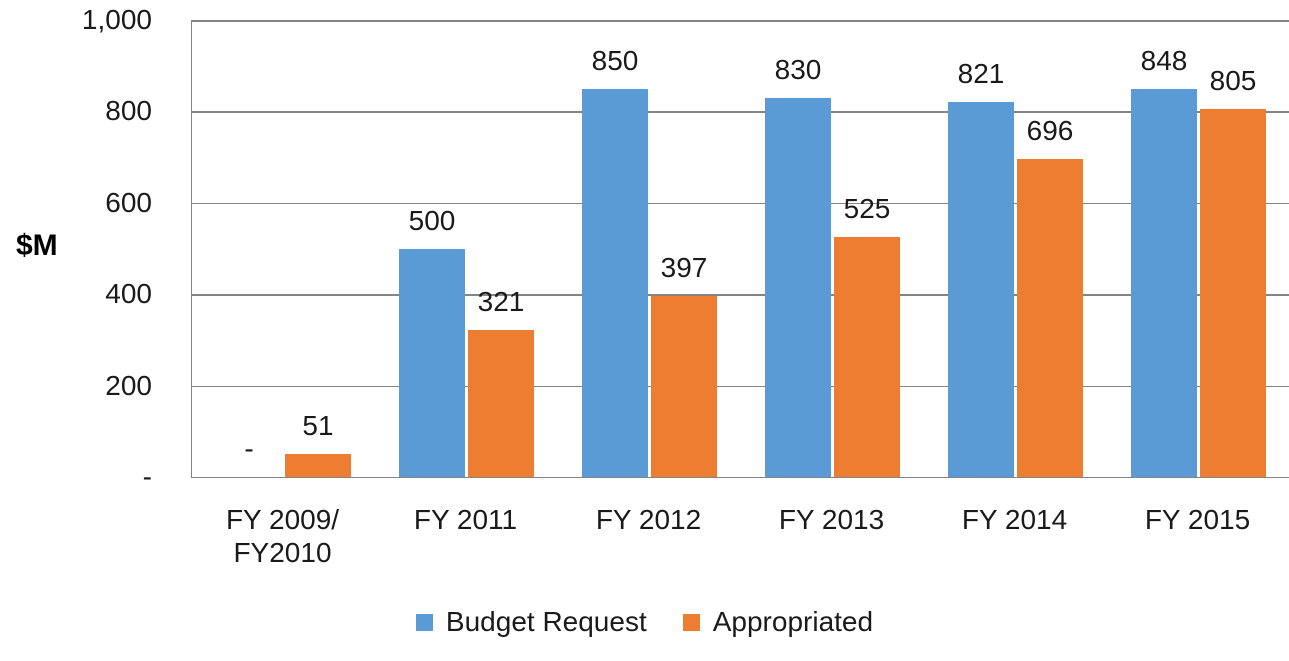  I want to click on x-category-label-line: FY 2012, so click(648, 519).